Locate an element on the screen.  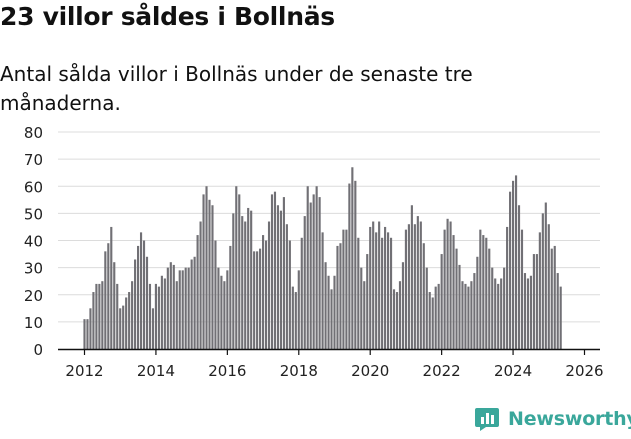
y-tick-label: 60 is located at coordinates (33, 187).